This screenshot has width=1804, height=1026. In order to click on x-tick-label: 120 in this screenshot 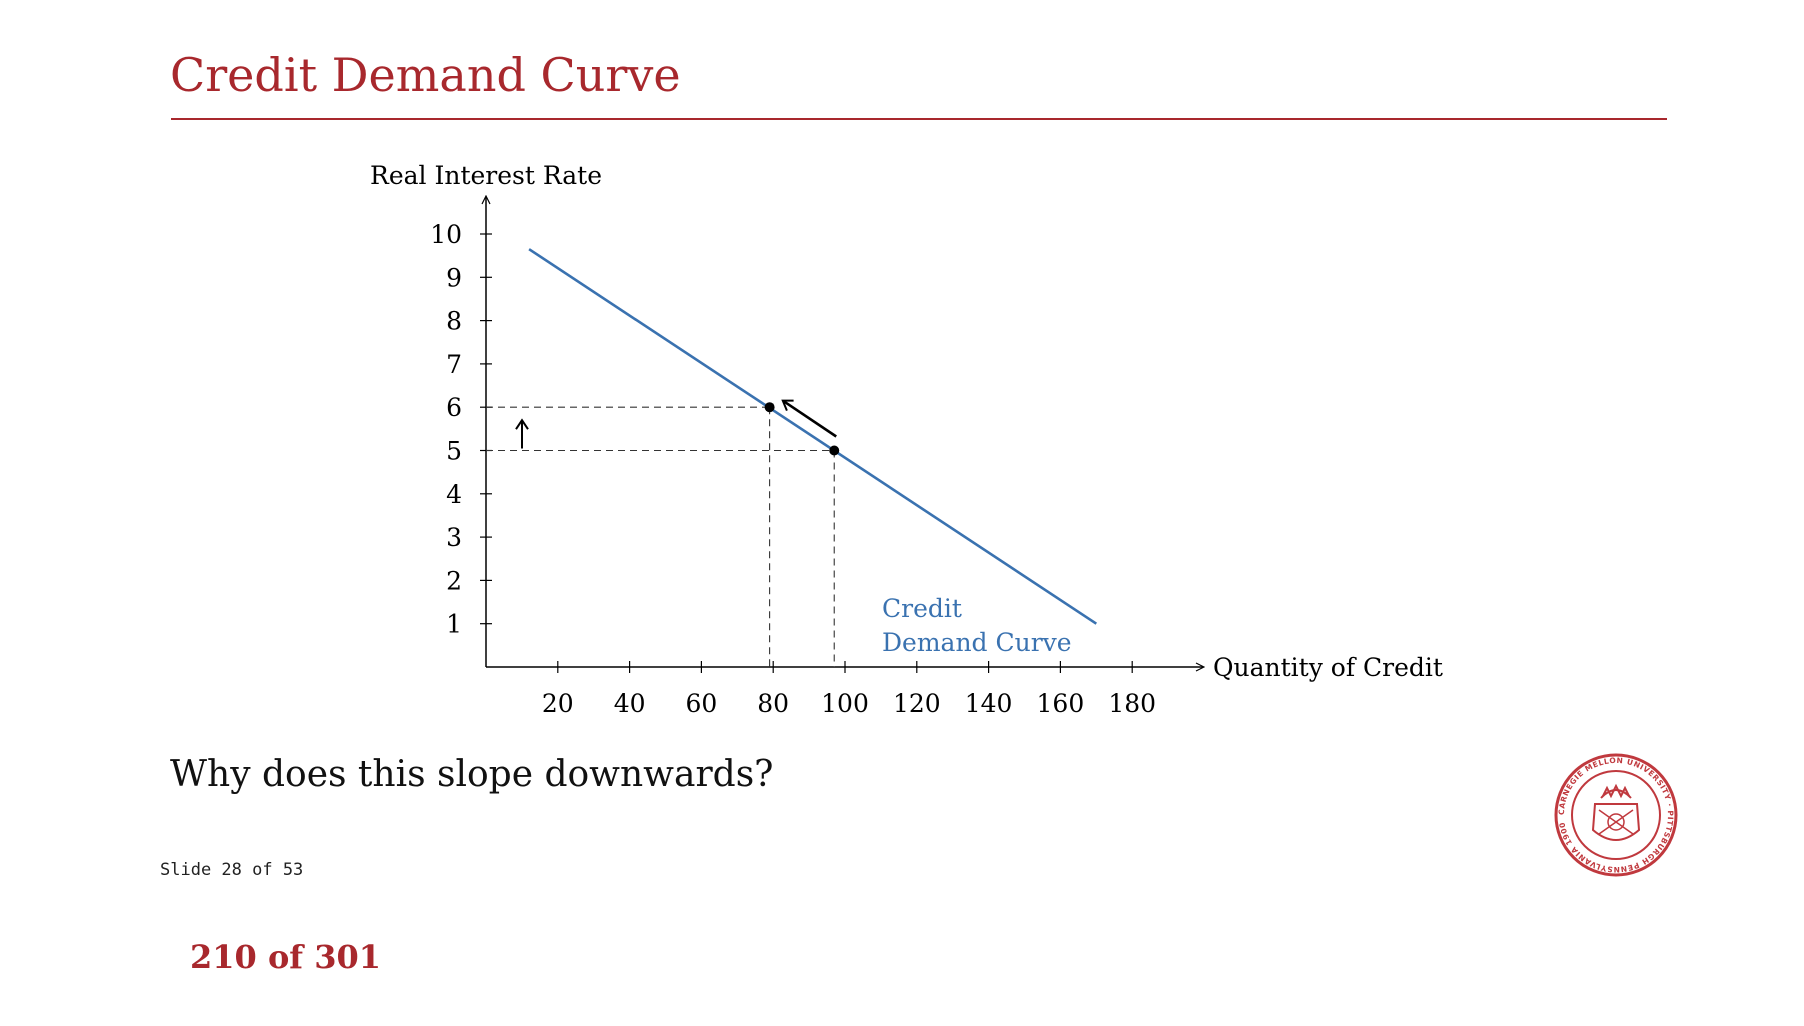, I will do `click(917, 703)`.